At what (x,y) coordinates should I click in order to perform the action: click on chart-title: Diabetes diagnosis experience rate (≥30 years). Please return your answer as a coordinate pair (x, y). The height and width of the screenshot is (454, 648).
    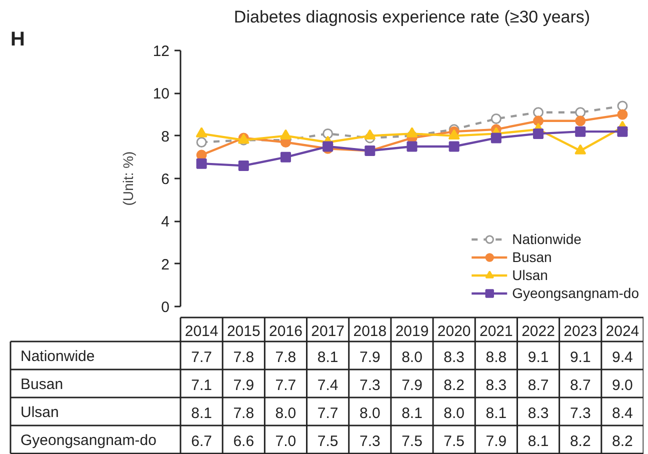
    Looking at the image, I should click on (412, 17).